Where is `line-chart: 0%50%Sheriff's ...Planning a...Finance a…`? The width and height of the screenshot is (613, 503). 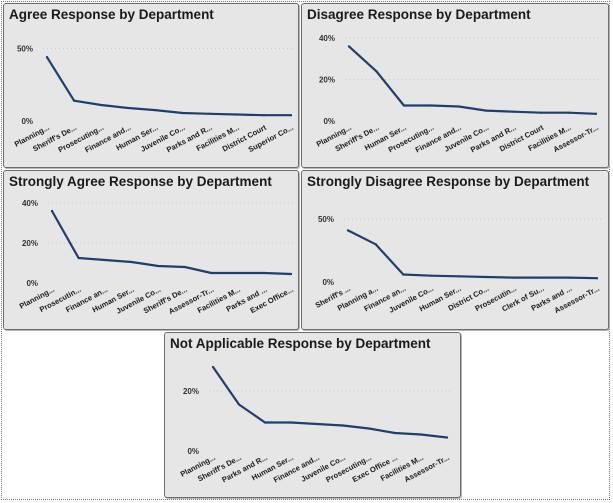 line-chart: 0%50%Sheriff's ...Planning a...Finance a… is located at coordinates (457, 265).